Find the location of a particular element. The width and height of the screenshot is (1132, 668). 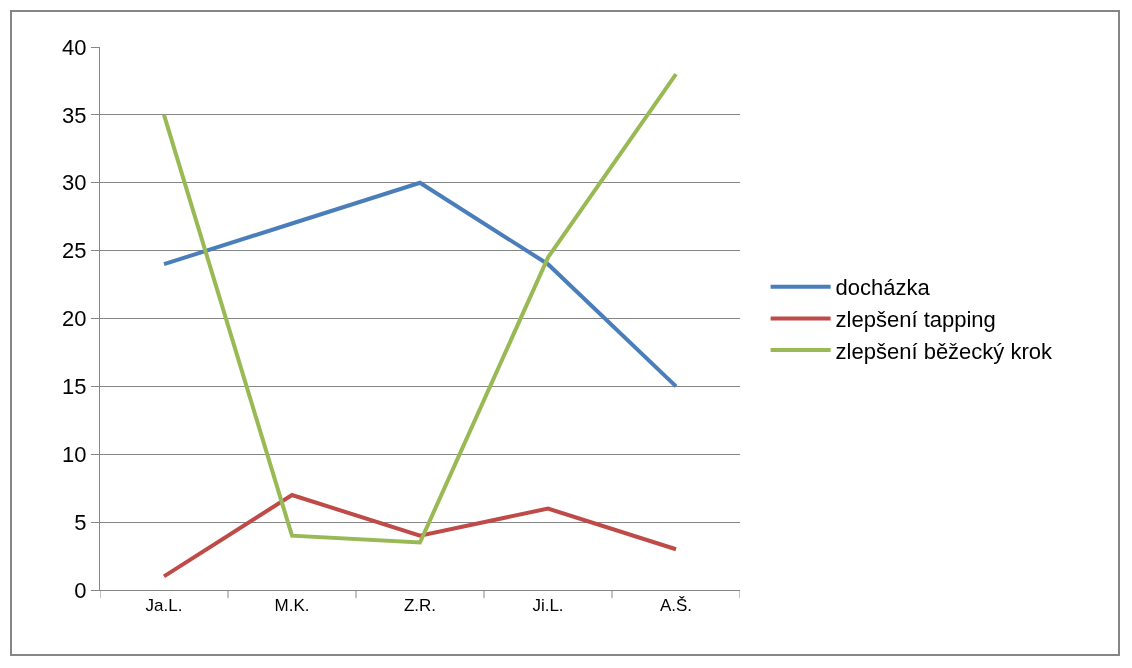

legend-label: zlepšení běžecký krok is located at coordinates (944, 351).